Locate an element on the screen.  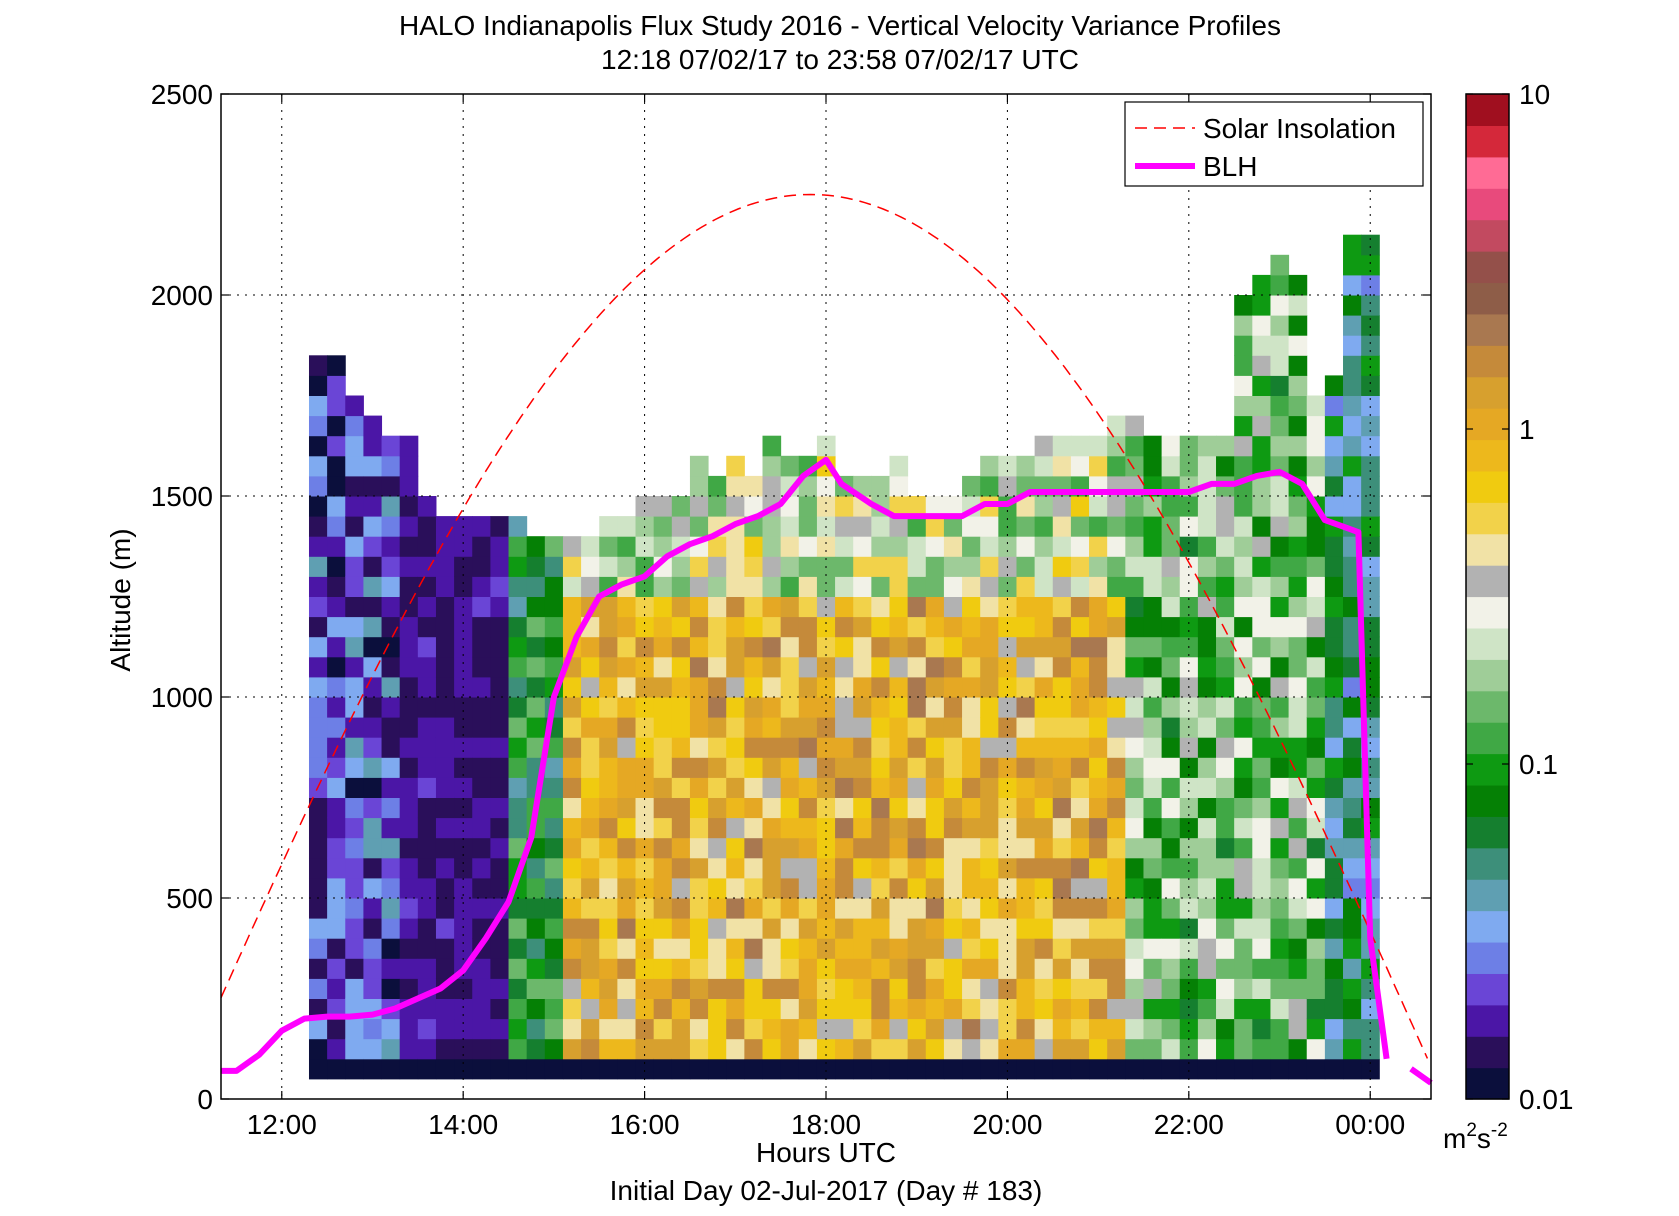
colorbar-segment is located at coordinates (1487, 957).